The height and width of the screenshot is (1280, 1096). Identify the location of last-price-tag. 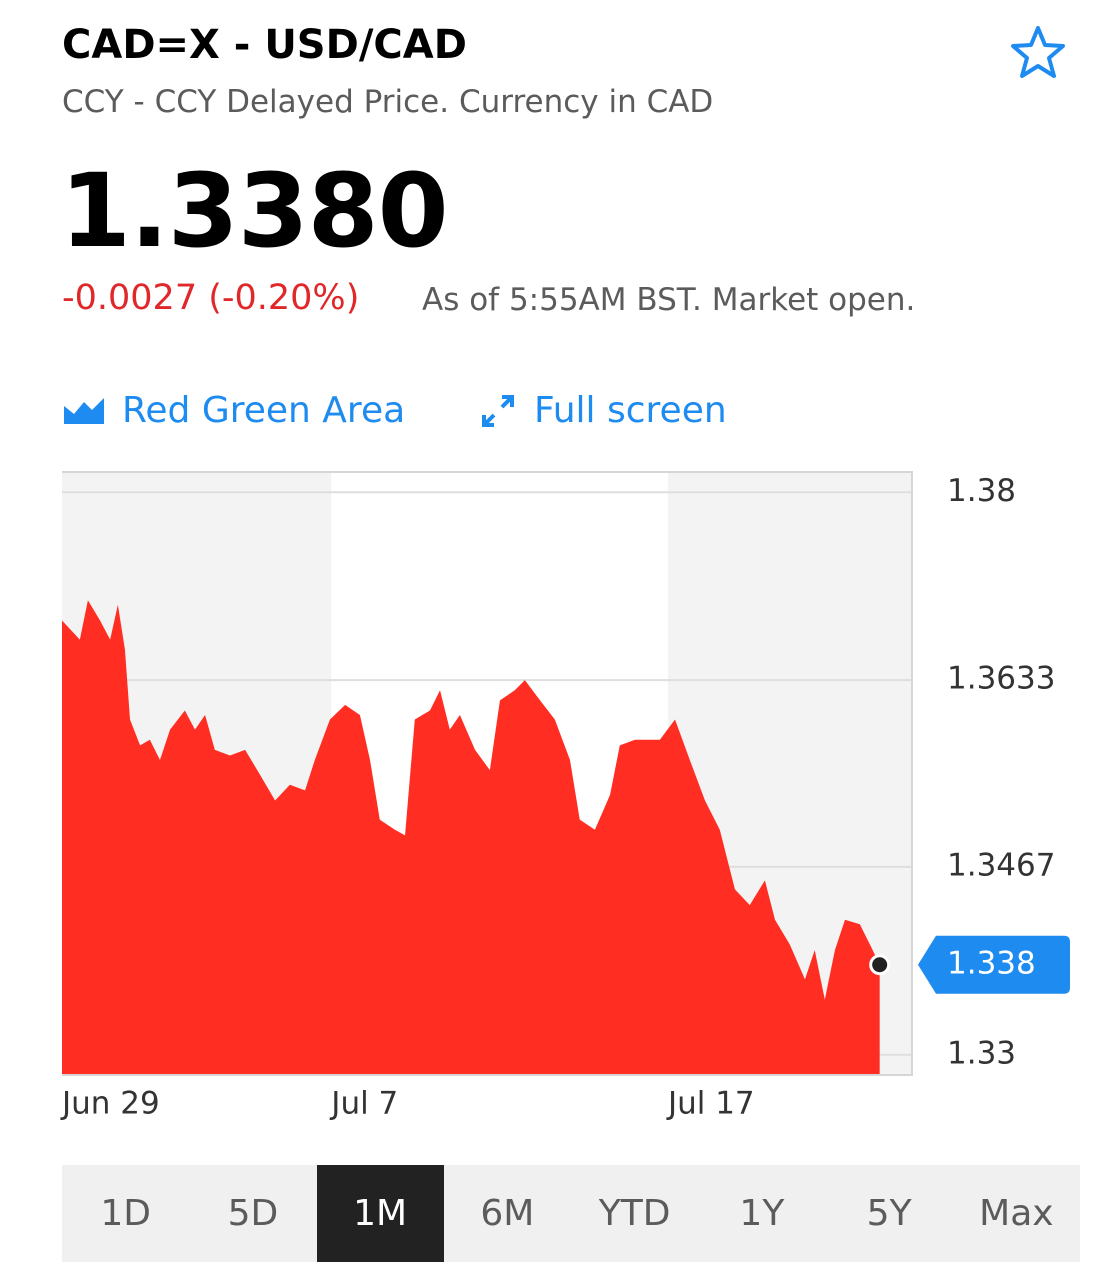
(994, 964).